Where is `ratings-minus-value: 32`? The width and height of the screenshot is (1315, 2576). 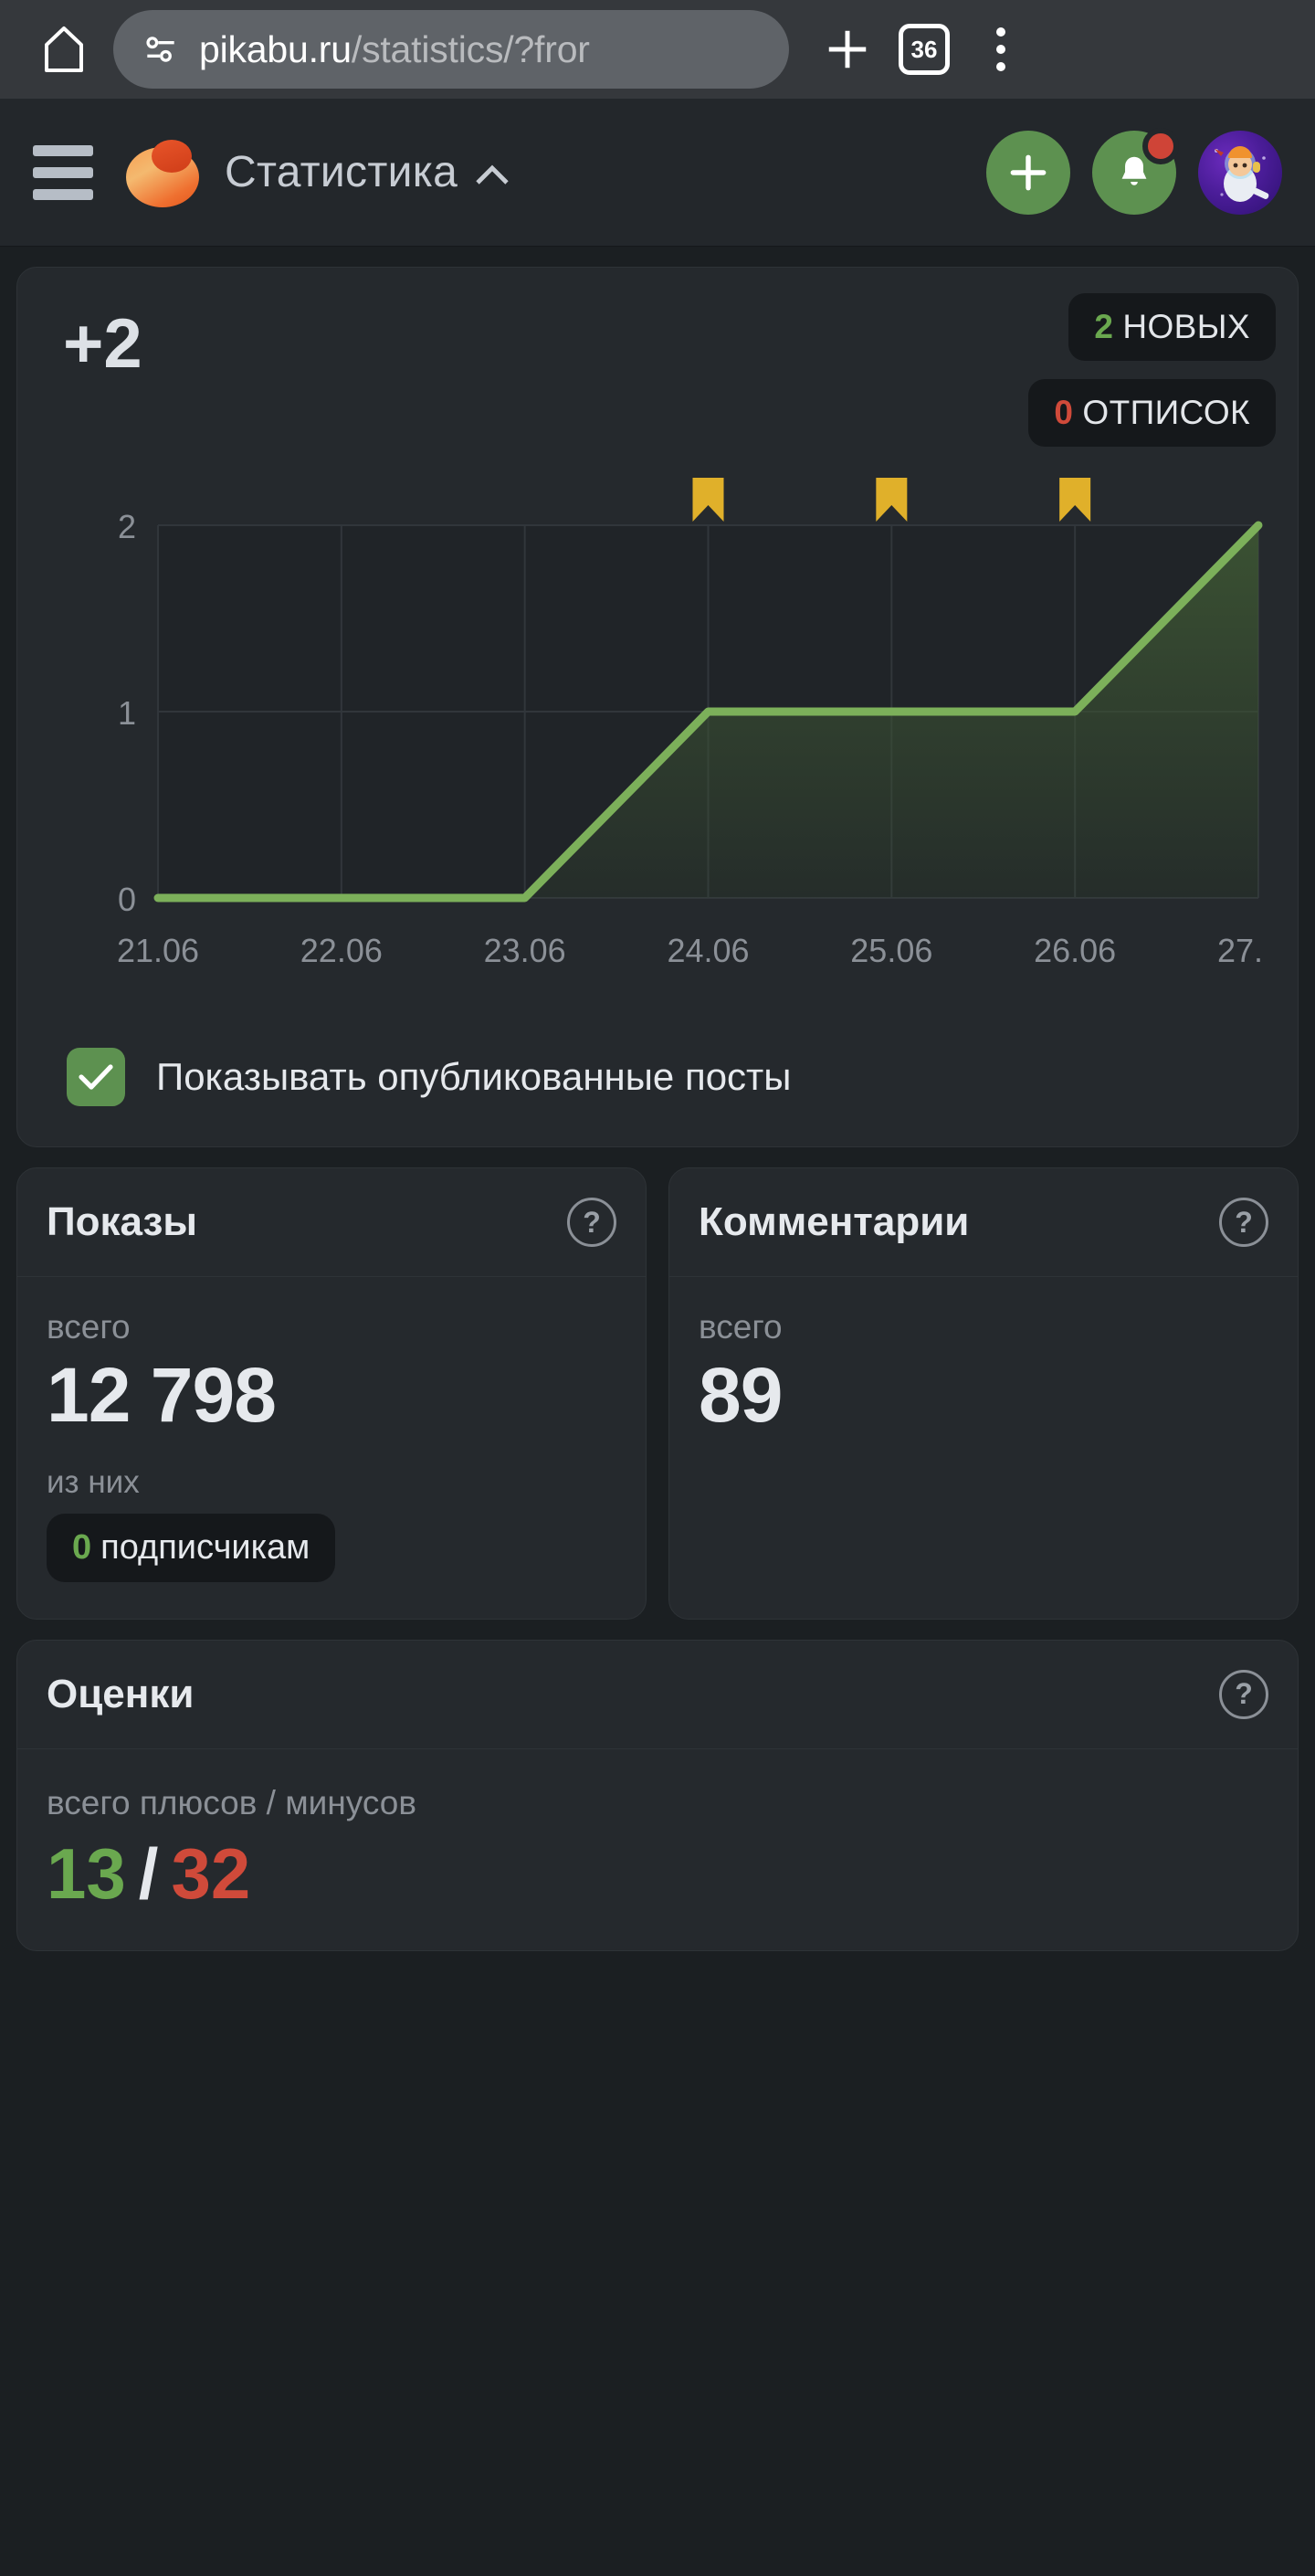
ratings-minus-value: 32 is located at coordinates (211, 1873).